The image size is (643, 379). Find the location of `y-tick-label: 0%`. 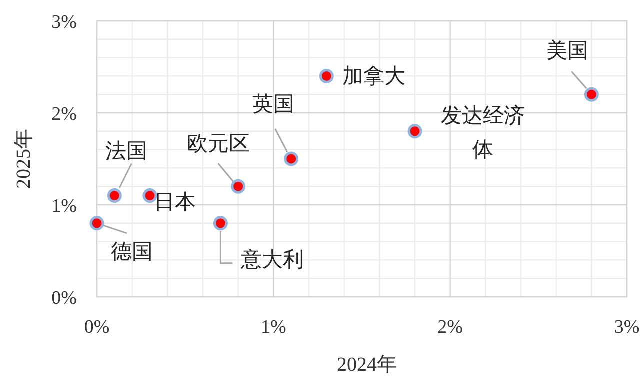

y-tick-label: 0% is located at coordinates (65, 298).